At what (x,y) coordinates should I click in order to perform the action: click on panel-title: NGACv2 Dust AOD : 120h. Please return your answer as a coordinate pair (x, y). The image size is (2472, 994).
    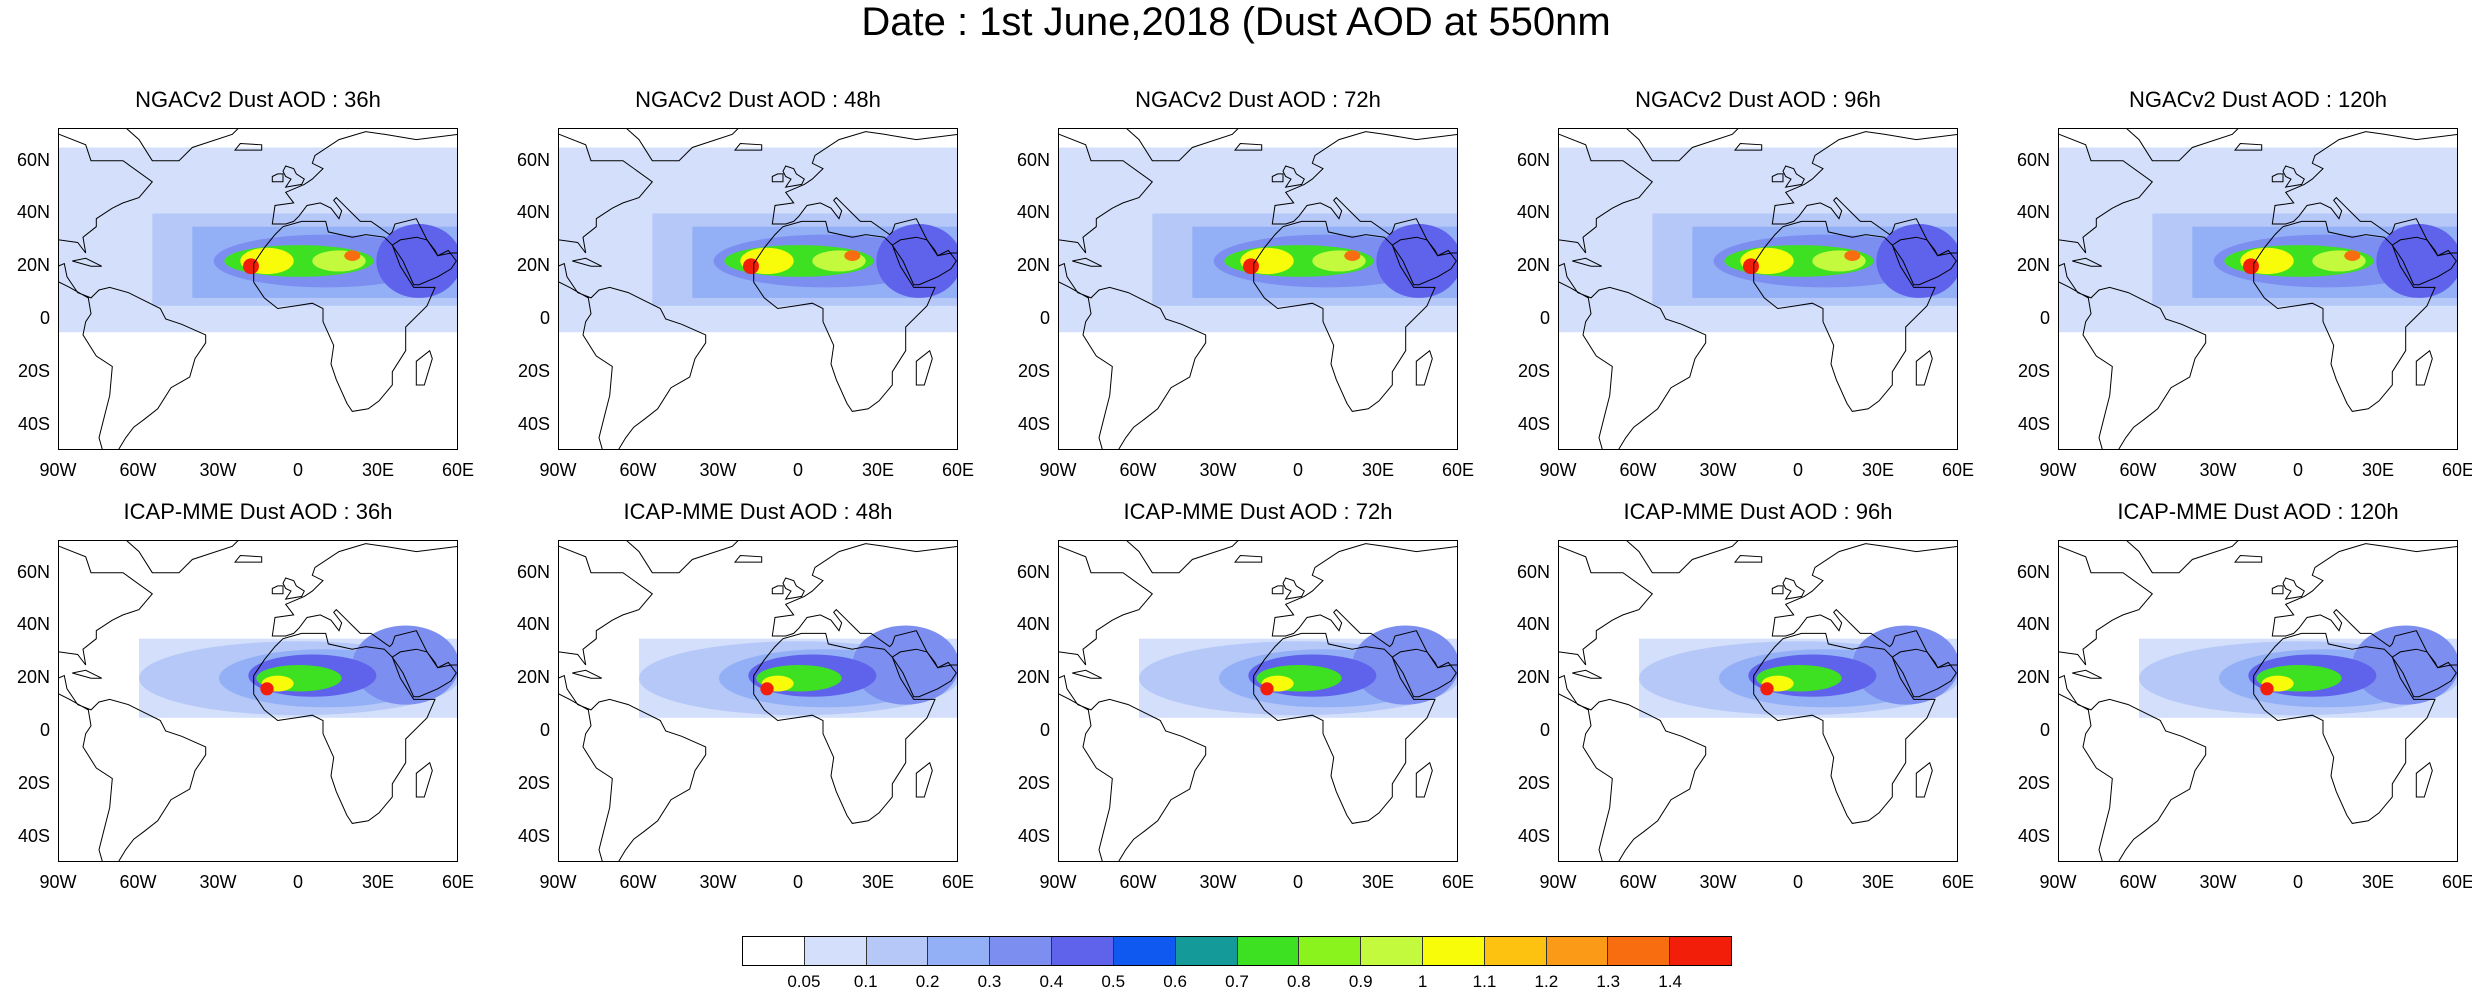
    Looking at the image, I should click on (2258, 99).